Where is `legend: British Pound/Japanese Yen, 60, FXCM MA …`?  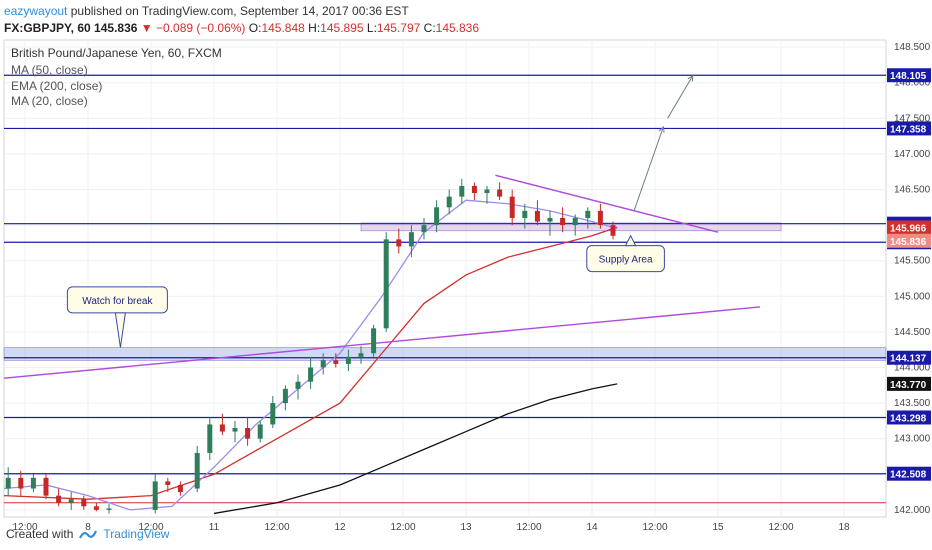
legend: British Pound/Japanese Yen, 60, FXCM MA … is located at coordinates (116, 77).